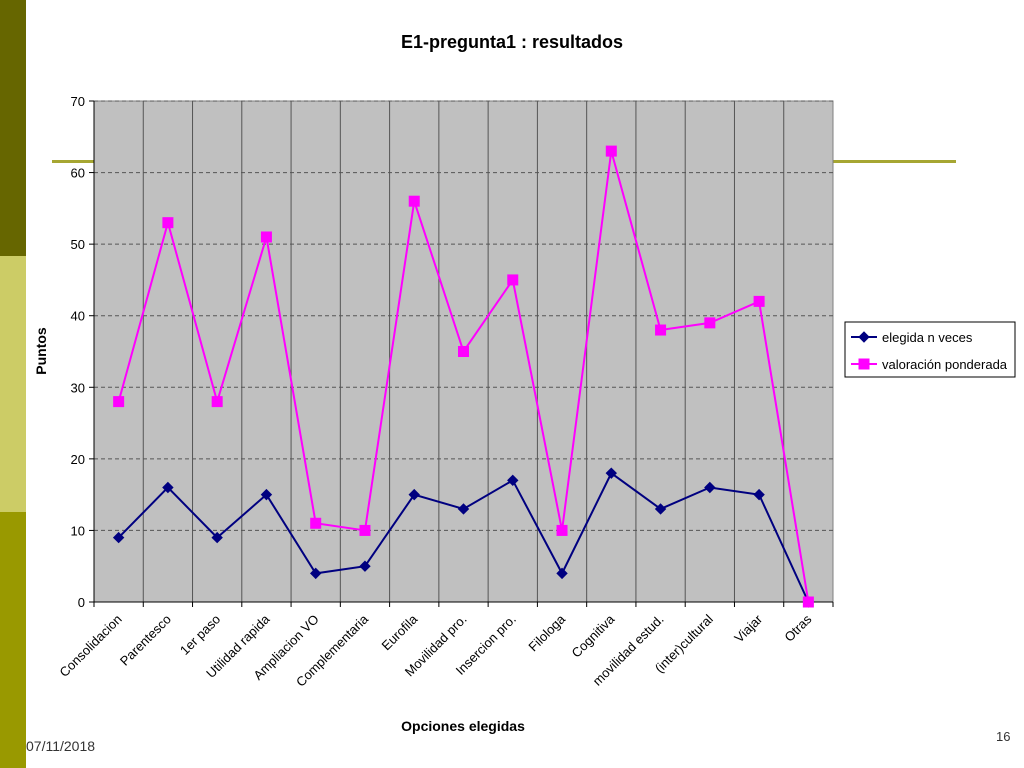 This screenshot has height=768, width=1024. Describe the element at coordinates (78, 459) in the screenshot. I see `y-tick-label: 20` at that location.